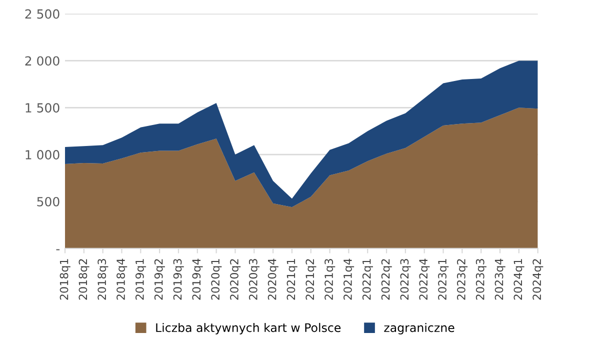 The height and width of the screenshot is (345, 591). Describe the element at coordinates (311, 279) in the screenshot. I see `x-tick-label: 2021q2` at that location.